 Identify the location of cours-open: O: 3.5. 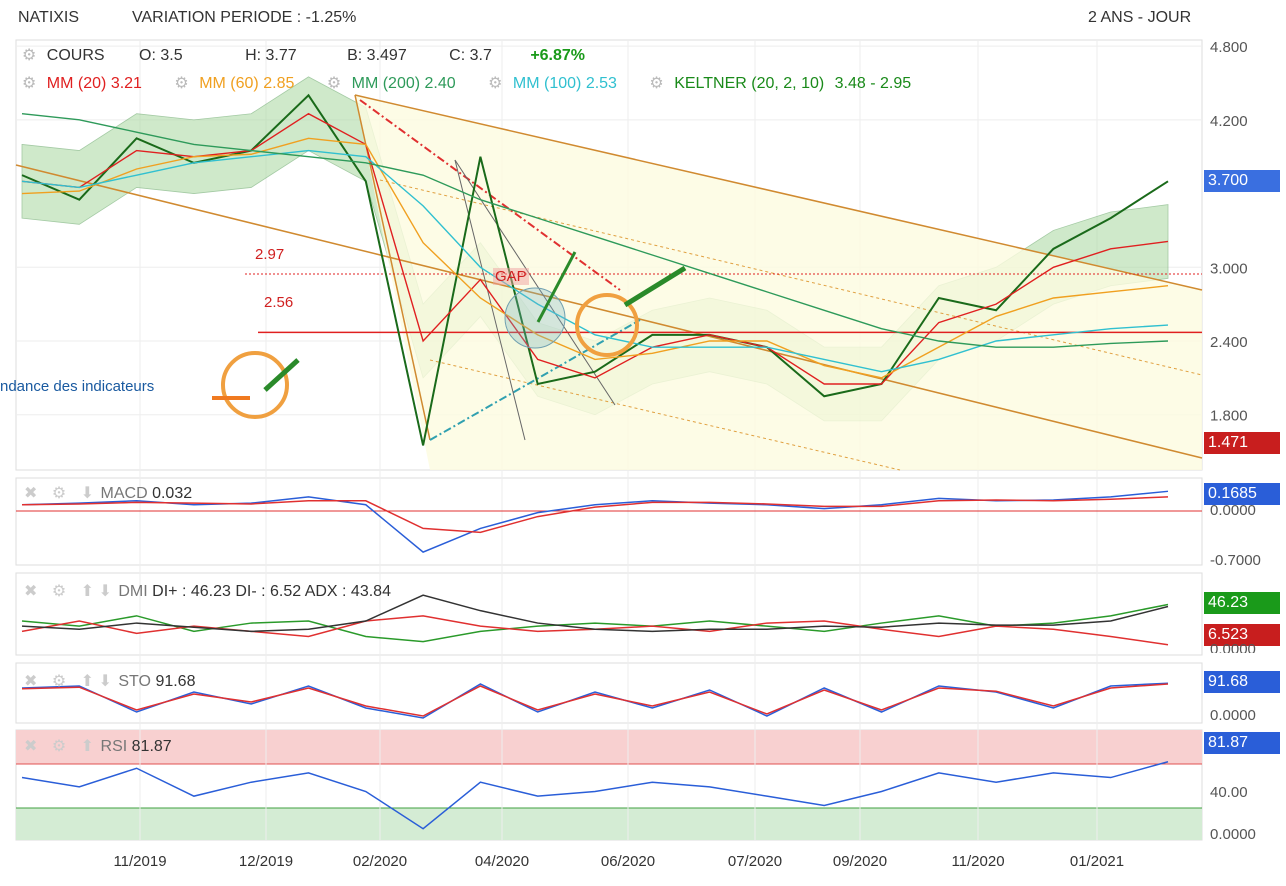
(161, 55).